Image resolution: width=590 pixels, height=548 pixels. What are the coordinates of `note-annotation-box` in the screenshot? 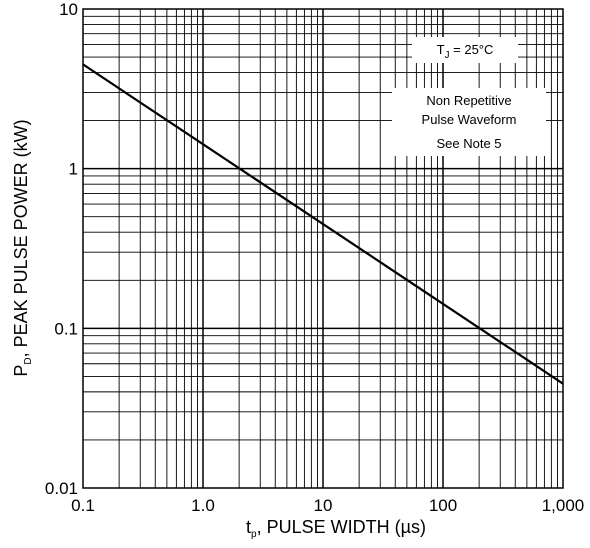 It's located at (469, 122).